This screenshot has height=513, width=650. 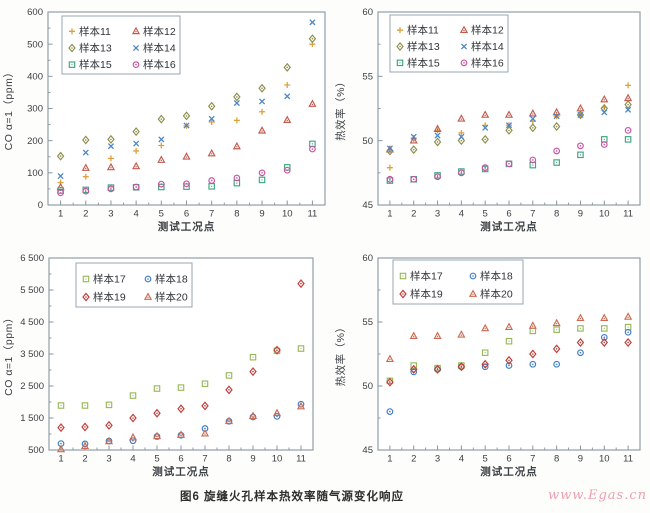 I want to click on y-axis: 500 1 500 2 500 3 500 4 500 5 500 6 500, so click(x=37, y=354).